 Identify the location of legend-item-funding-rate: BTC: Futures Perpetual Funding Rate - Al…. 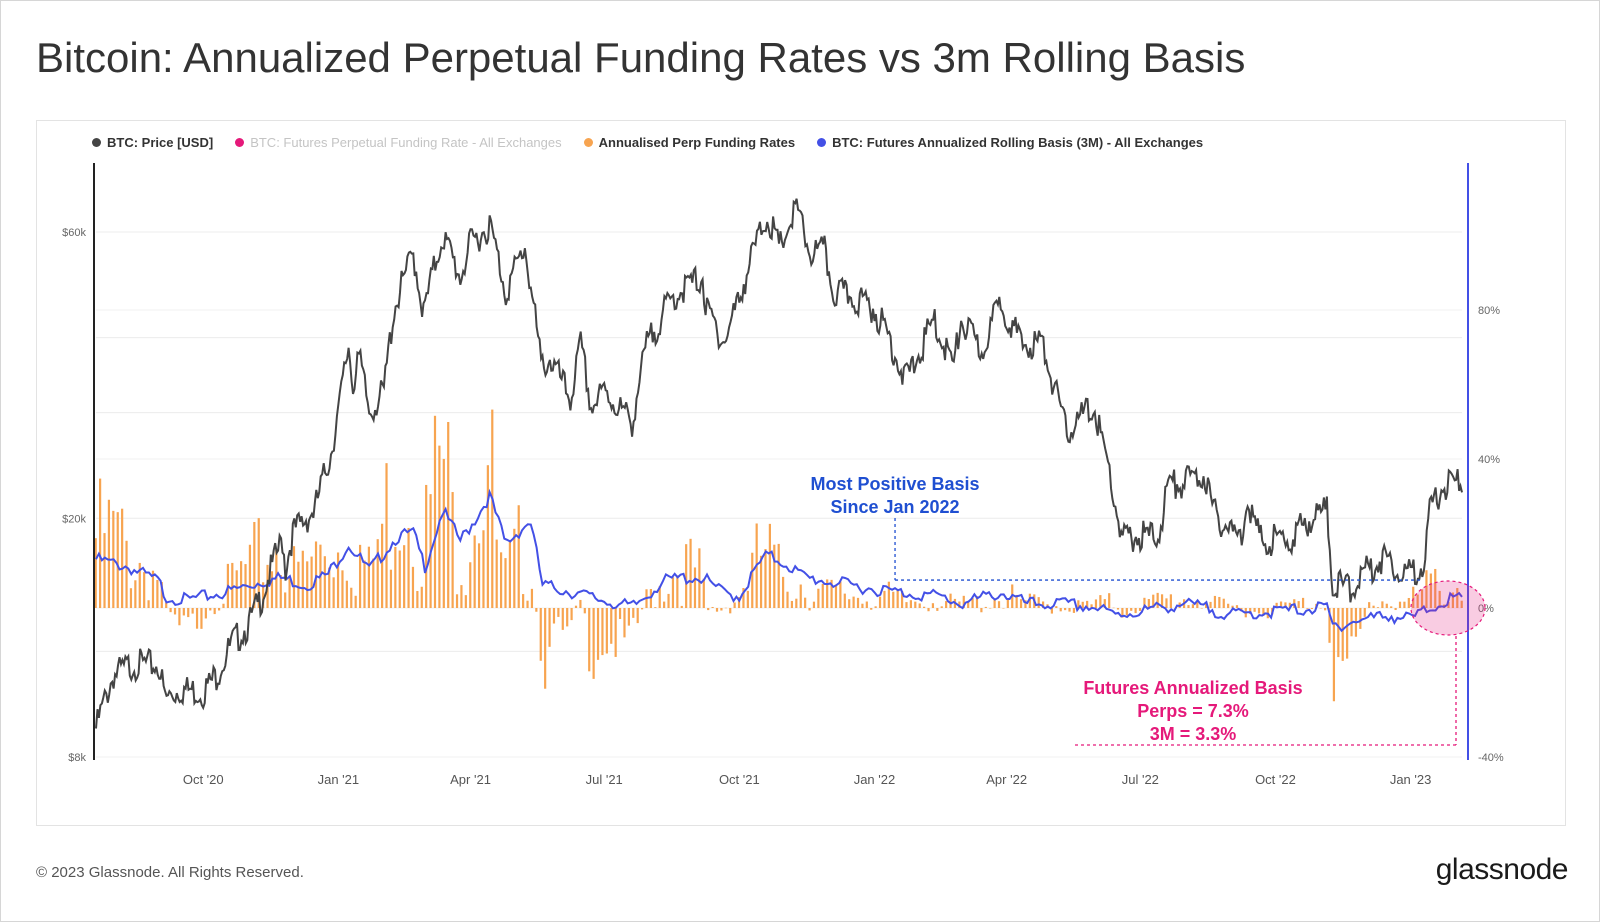
(398, 142).